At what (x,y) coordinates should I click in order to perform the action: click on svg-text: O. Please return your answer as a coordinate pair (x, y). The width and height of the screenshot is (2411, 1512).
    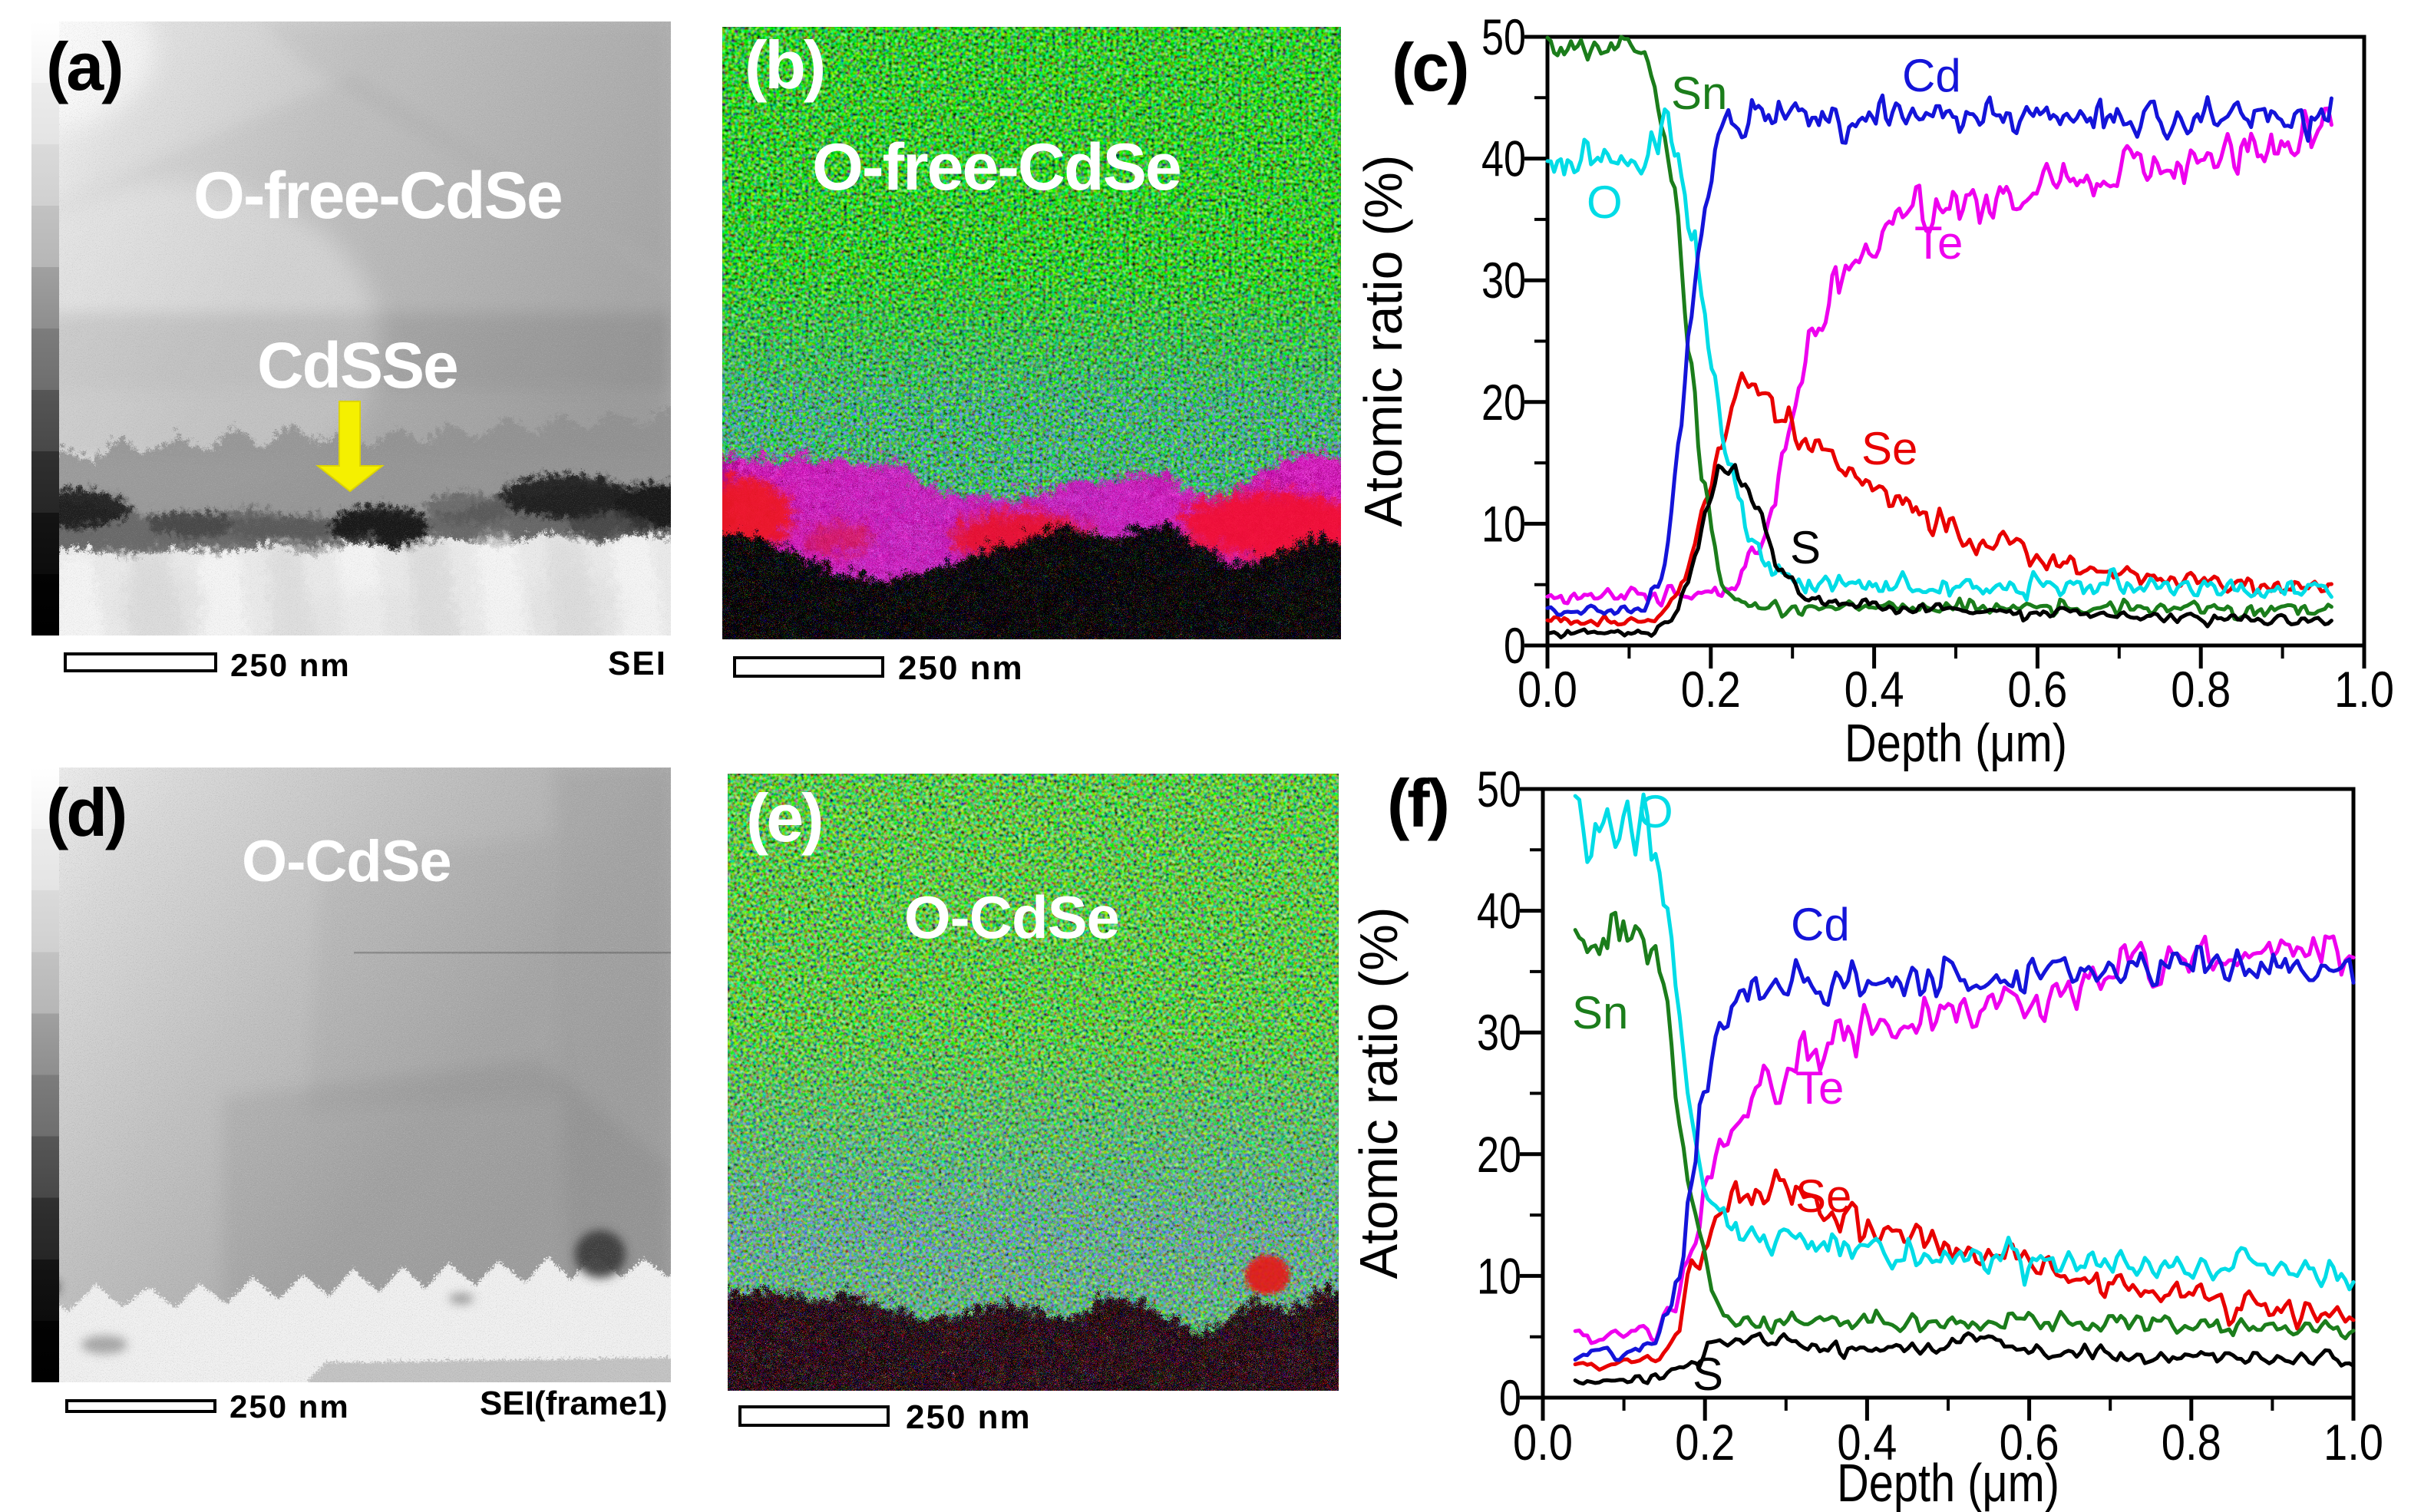
    Looking at the image, I should click on (1605, 203).